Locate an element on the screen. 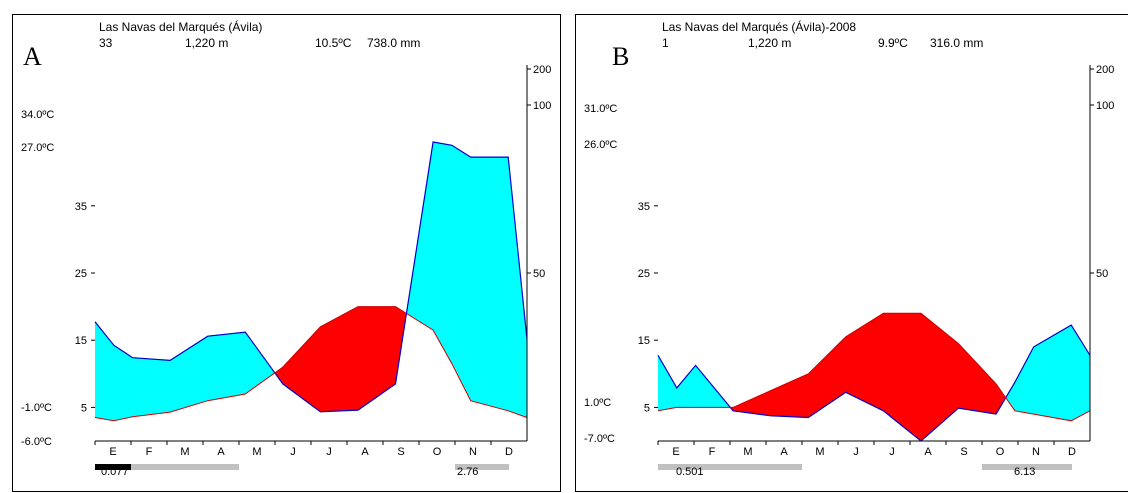  extreme-temp-label: 26.0ºC is located at coordinates (600, 145).